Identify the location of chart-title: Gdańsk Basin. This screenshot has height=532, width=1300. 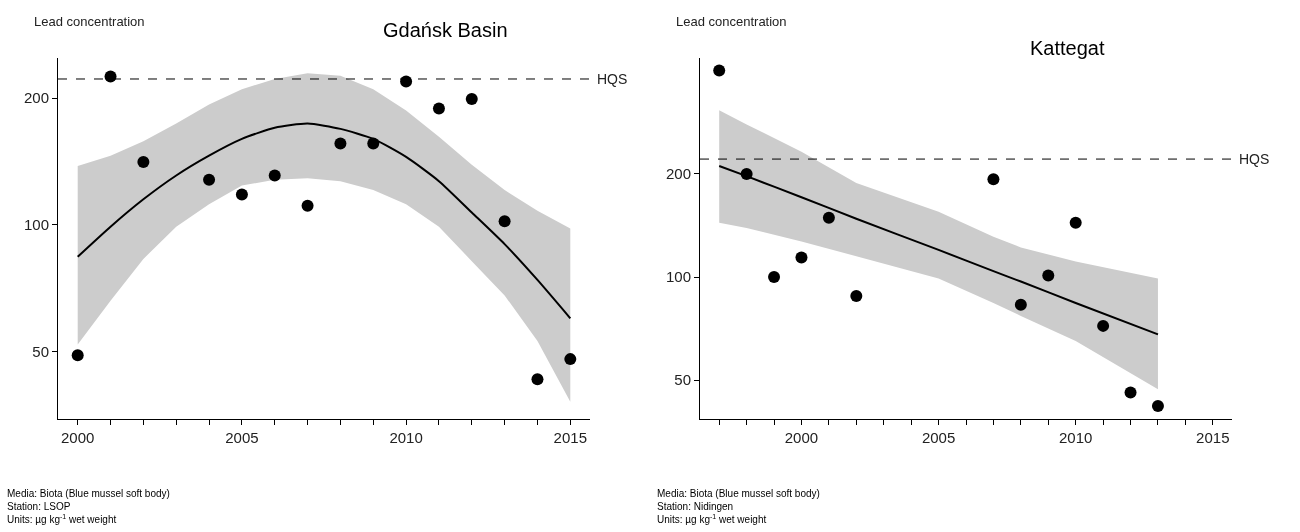
(445, 30).